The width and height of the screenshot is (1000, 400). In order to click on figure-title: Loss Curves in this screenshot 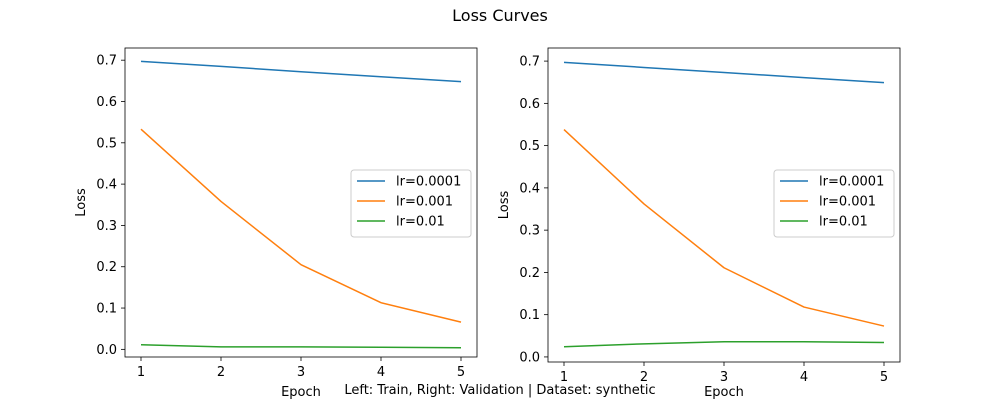, I will do `click(500, 15)`.